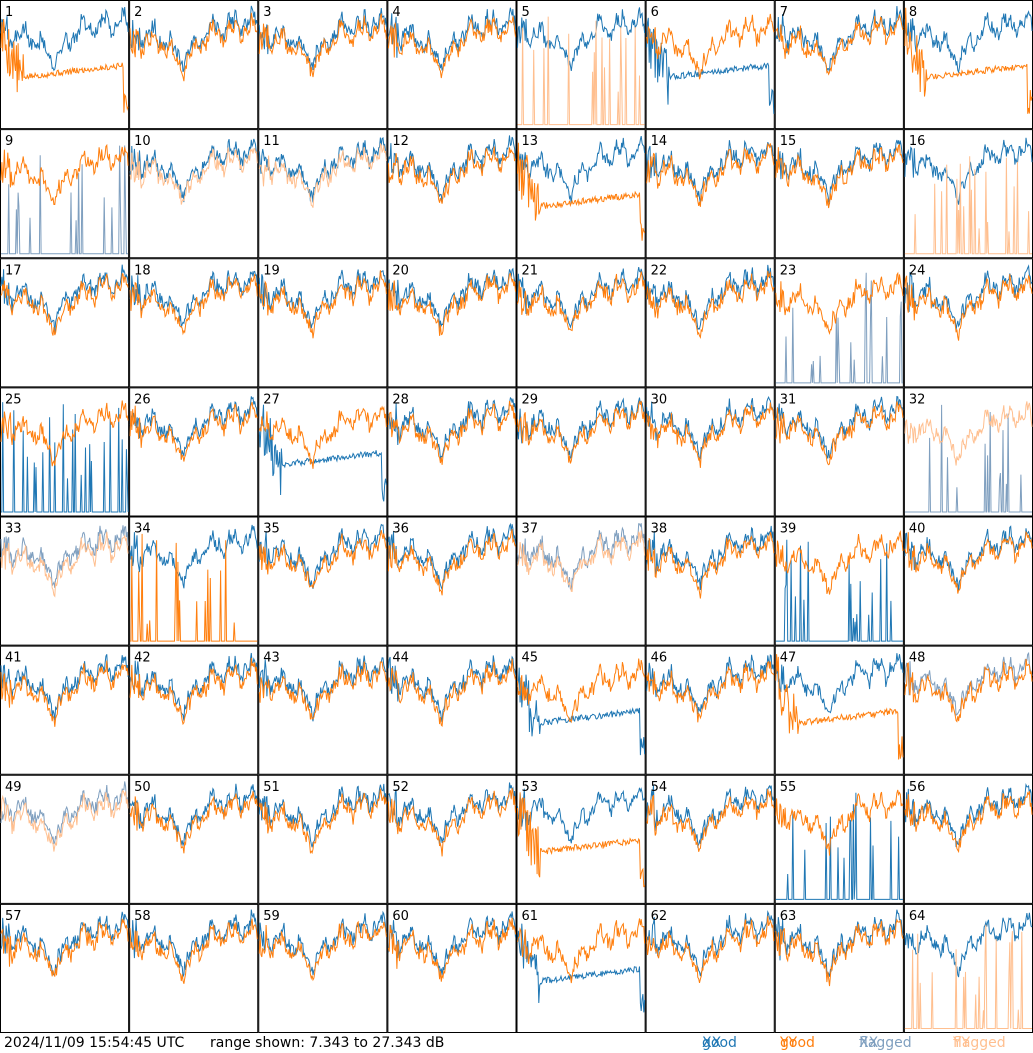 This screenshot has height=1053, width=1033. I want to click on panel-50-xx-line, so click(193, 814).